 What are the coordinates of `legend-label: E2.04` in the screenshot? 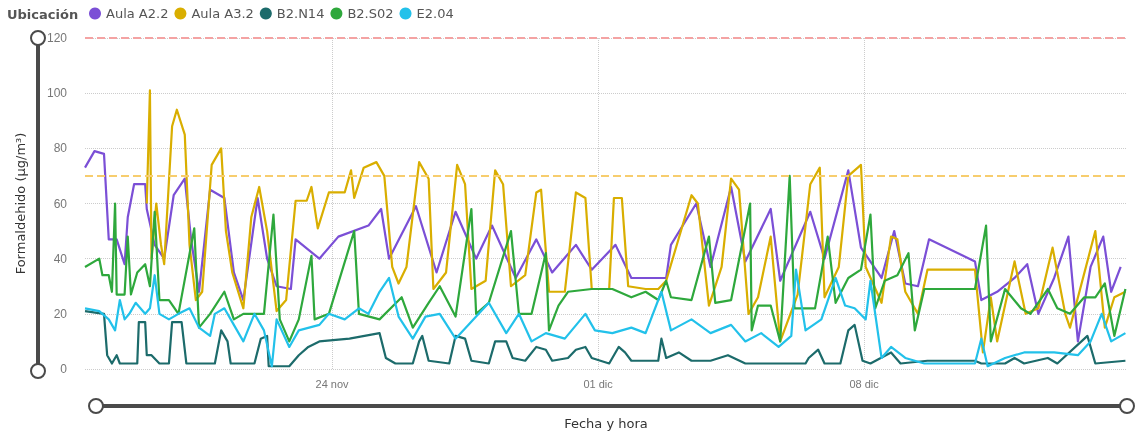 It's located at (435, 13).